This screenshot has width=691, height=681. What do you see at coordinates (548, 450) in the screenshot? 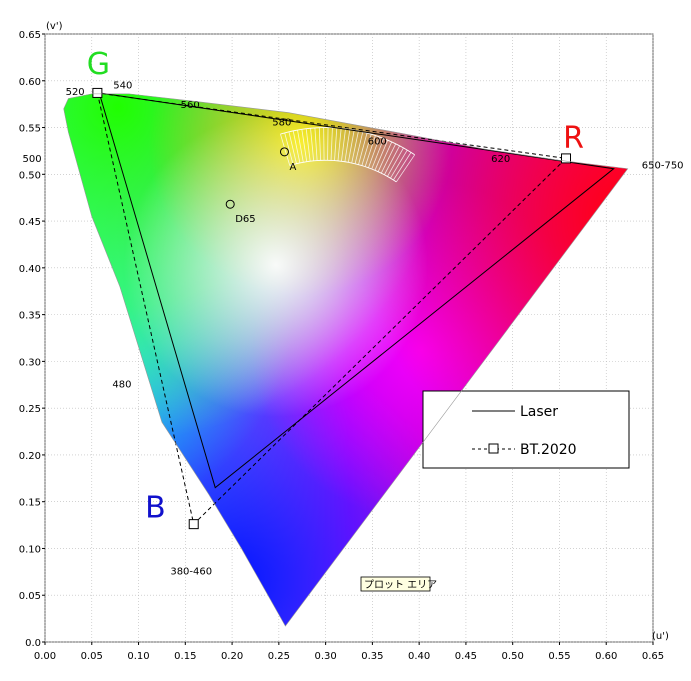
I see `legend-bt2020-label: BT.2020` at bounding box center [548, 450].